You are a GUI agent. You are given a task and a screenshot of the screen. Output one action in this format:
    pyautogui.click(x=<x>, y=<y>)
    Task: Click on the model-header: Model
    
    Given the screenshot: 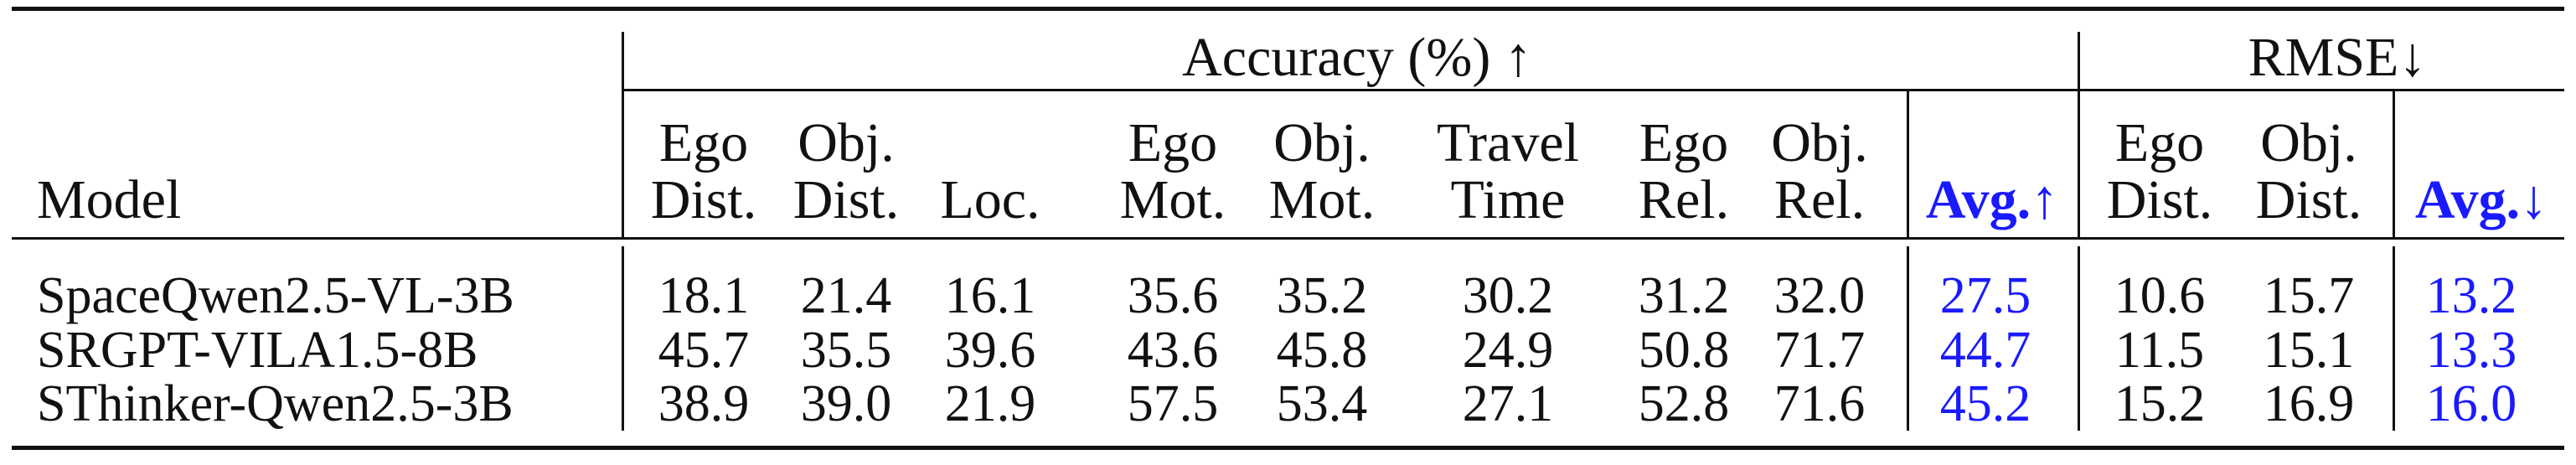 What is the action you would take?
    pyautogui.click(x=109, y=199)
    